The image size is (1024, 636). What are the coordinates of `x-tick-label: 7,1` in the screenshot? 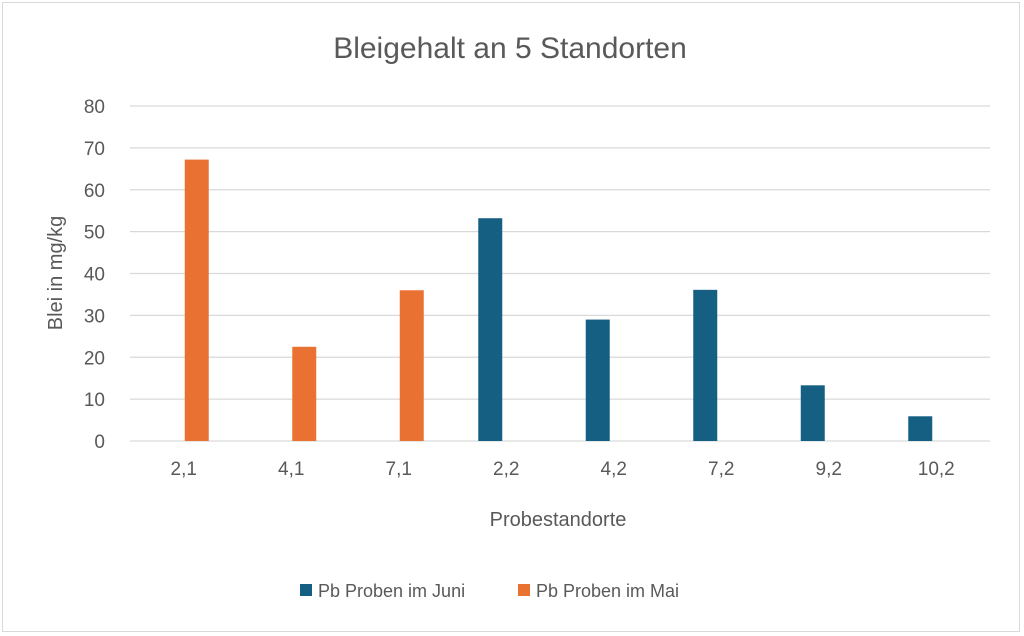 It's located at (399, 469).